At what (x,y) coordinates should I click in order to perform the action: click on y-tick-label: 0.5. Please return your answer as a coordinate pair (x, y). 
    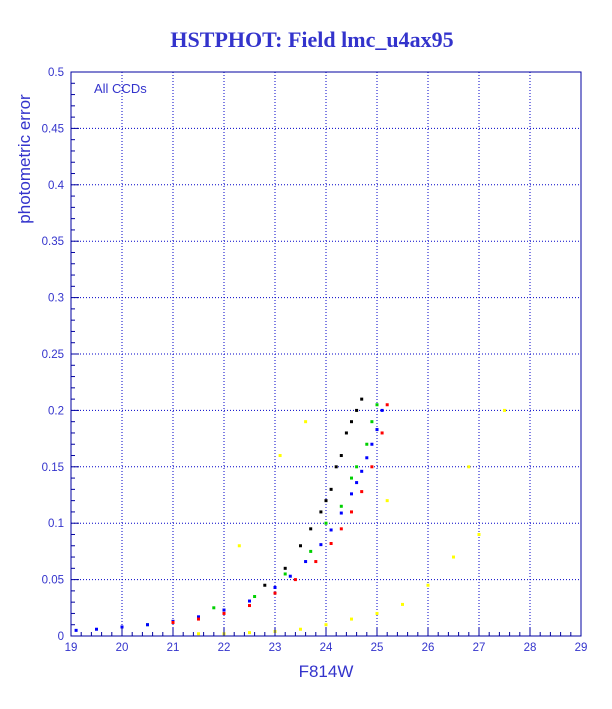
    Looking at the image, I should click on (56, 73).